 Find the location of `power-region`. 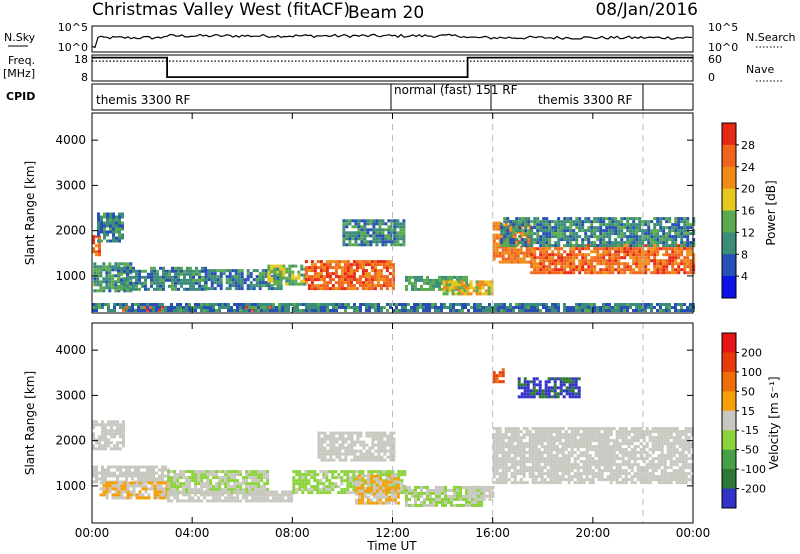

power-region is located at coordinates (349, 275).